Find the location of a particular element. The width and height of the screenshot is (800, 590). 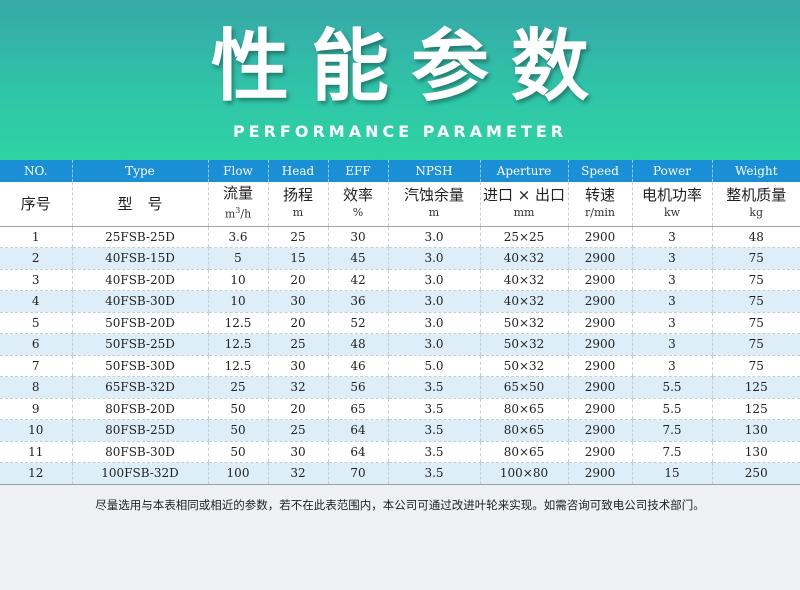

column-label-cn: 进口 × 出口 is located at coordinates (524, 194).